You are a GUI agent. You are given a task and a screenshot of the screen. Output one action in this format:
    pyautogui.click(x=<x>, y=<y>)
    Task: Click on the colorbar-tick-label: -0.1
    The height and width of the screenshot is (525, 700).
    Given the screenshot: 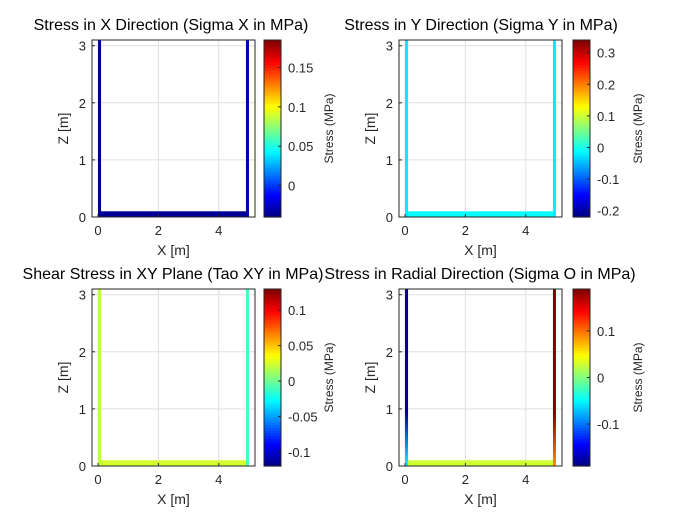 What is the action you would take?
    pyautogui.click(x=608, y=179)
    